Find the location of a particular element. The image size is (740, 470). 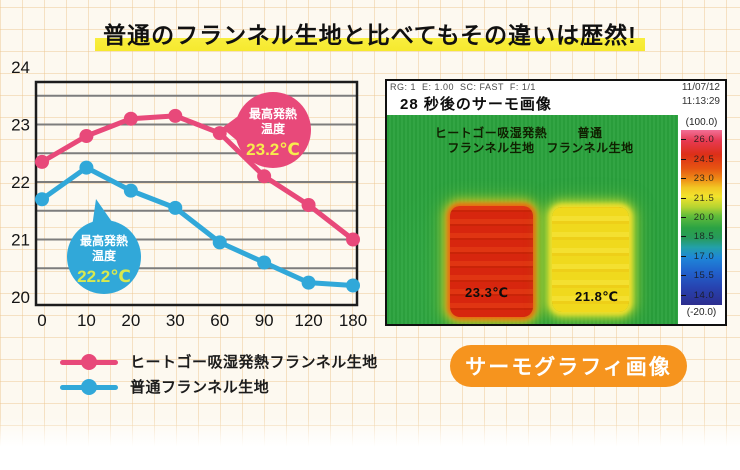

scale-min-label: (-20.0) is located at coordinates (701, 312).